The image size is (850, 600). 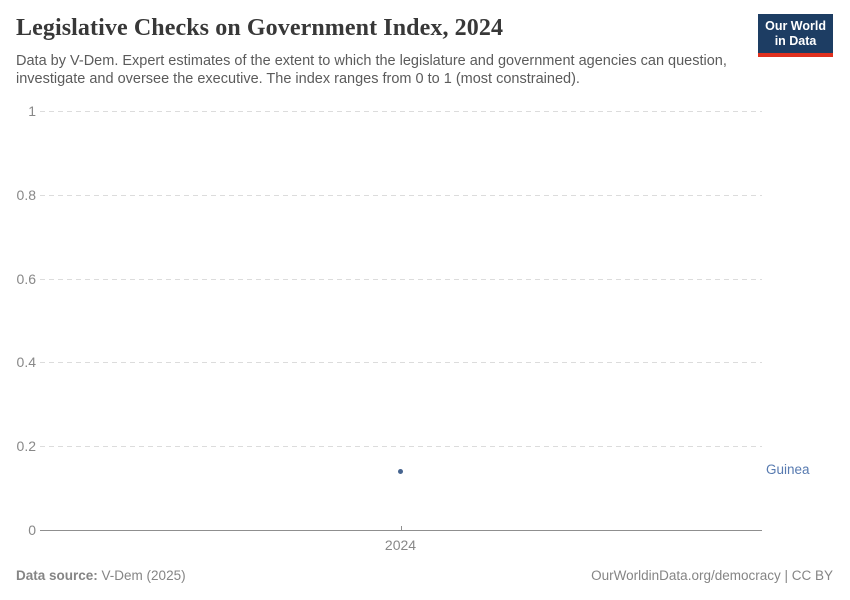 I want to click on owid-logo-line2: in Data, so click(x=795, y=40).